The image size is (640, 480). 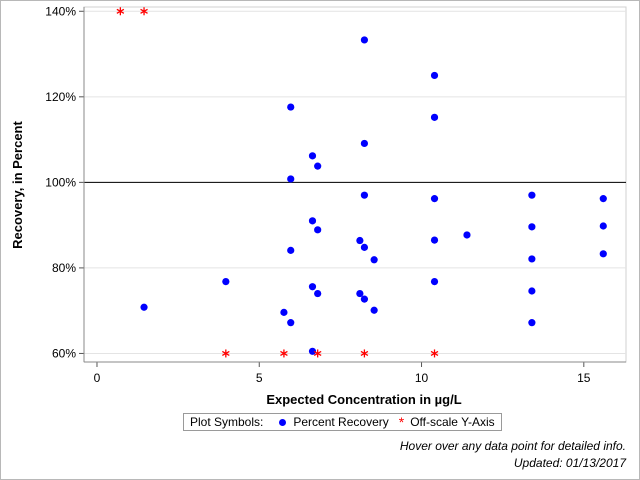 What do you see at coordinates (401, 422) in the screenshot?
I see `asterisk-marker-icon: *` at bounding box center [401, 422].